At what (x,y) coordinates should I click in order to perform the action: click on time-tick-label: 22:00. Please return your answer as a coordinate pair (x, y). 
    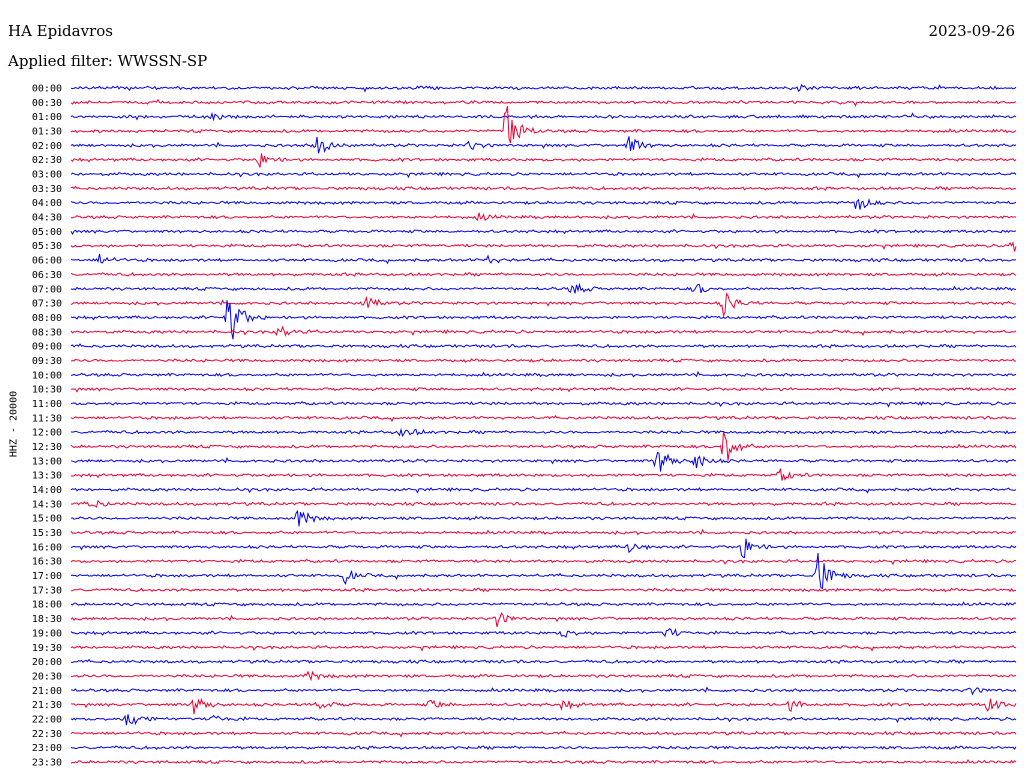
    Looking at the image, I should click on (47, 719).